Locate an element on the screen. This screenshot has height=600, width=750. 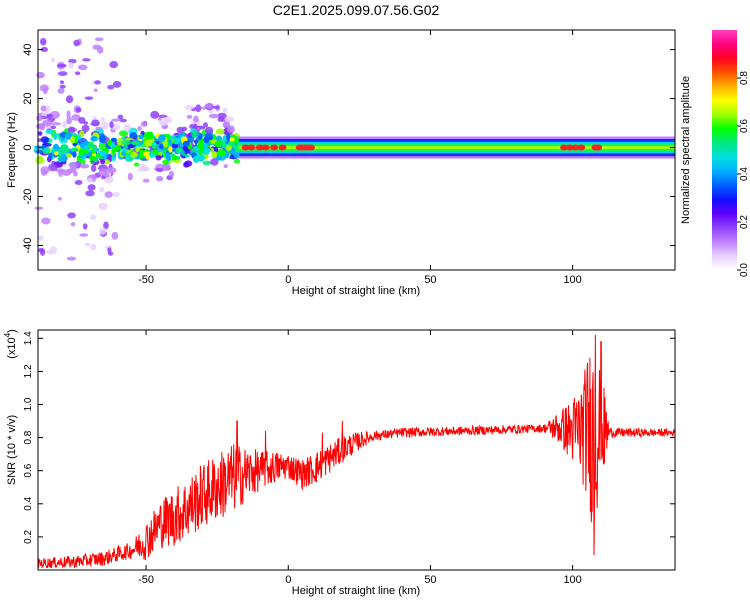
svg-text: (x104) is located at coordinates (10, 344).